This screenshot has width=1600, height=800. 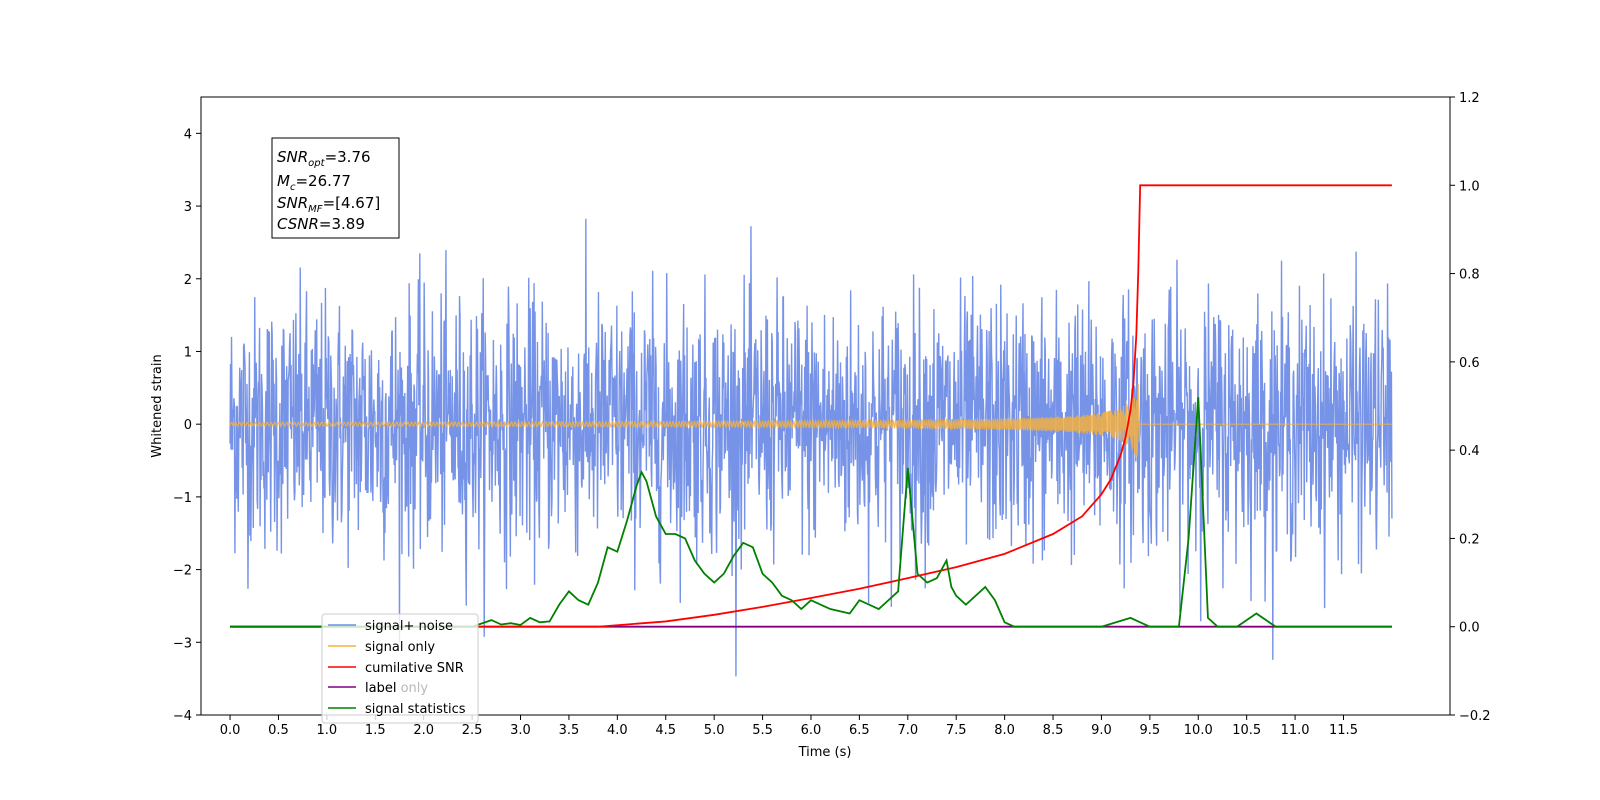 I want to click on y-tick-label: −2, so click(x=182, y=571).